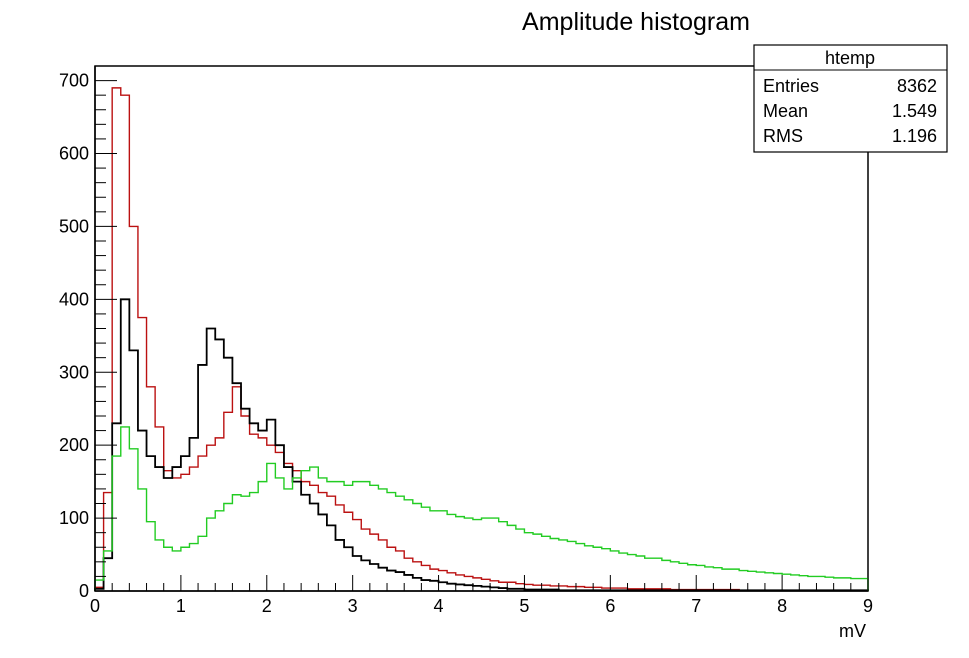 This screenshot has width=969, height=658. What do you see at coordinates (74, 445) in the screenshot?
I see `y-tick-label: 200` at bounding box center [74, 445].